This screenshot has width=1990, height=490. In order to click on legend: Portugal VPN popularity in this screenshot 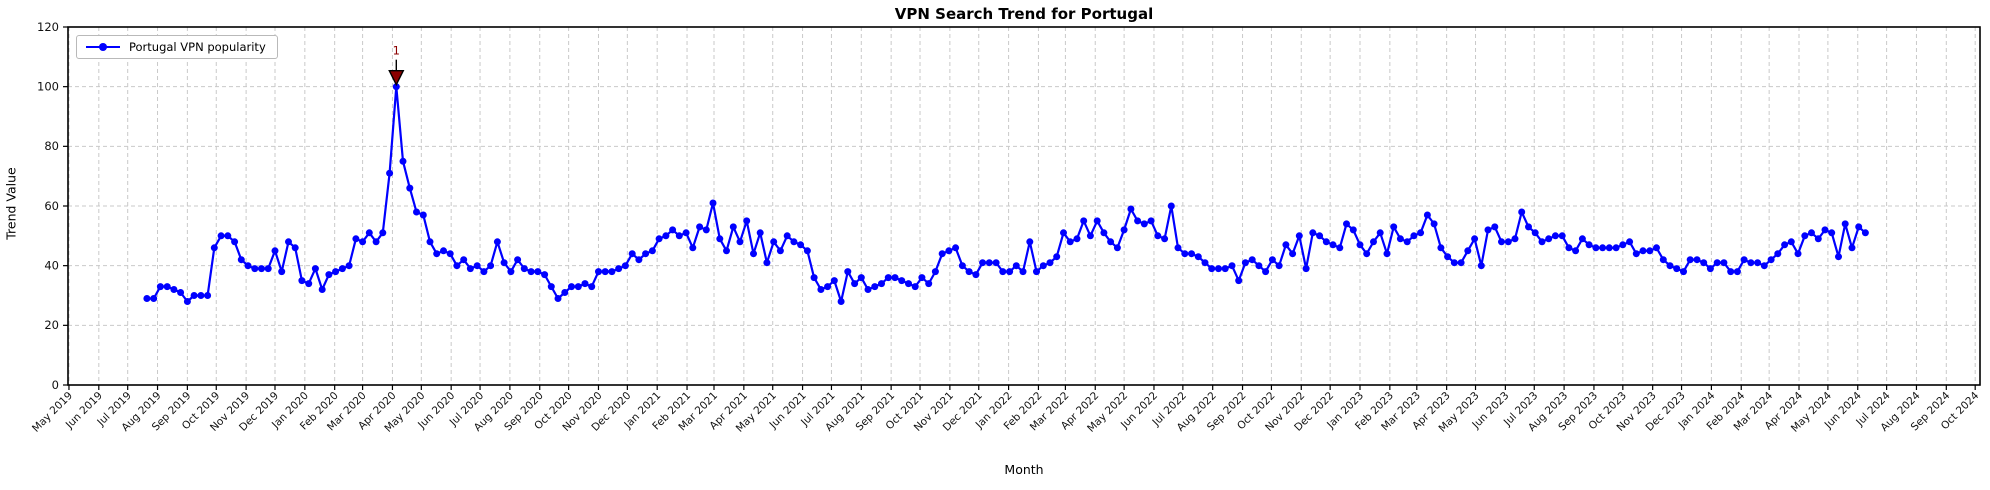, I will do `click(177, 47)`.